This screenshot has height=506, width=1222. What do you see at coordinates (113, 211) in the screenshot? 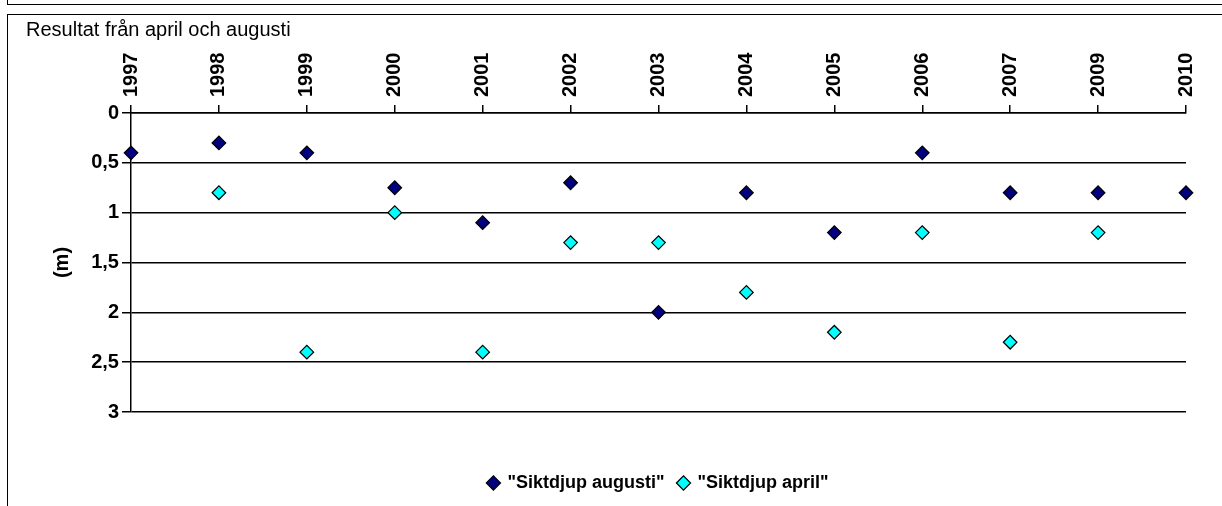
I see `y-tick-label: 1` at bounding box center [113, 211].